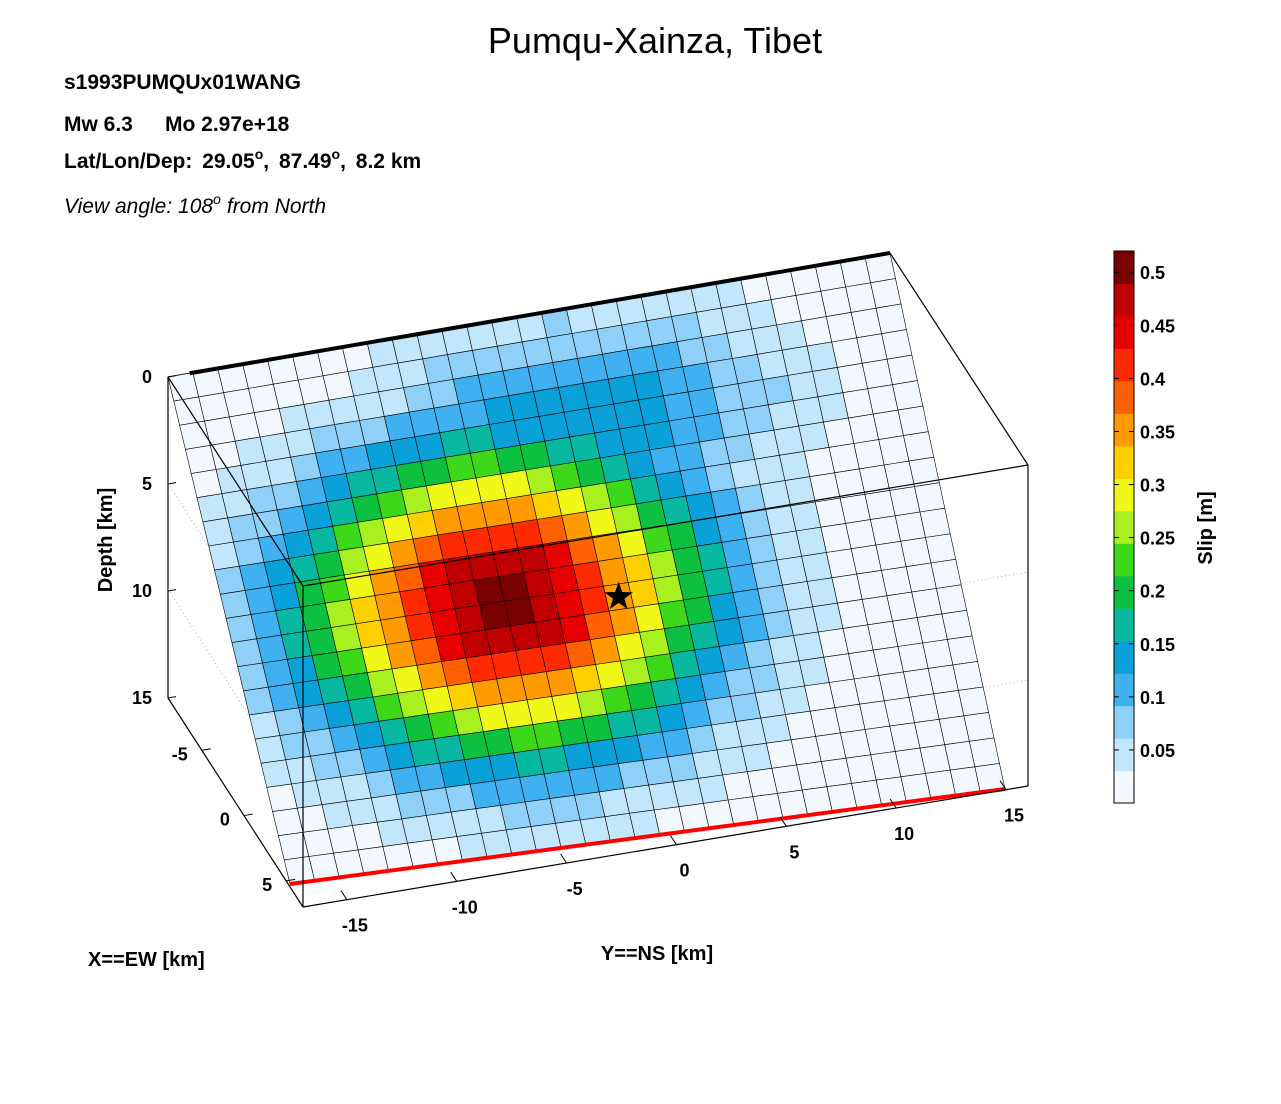 This screenshot has height=1104, width=1281. What do you see at coordinates (106, 540) in the screenshot?
I see `depth-axis-label: Depth [km]` at bounding box center [106, 540].